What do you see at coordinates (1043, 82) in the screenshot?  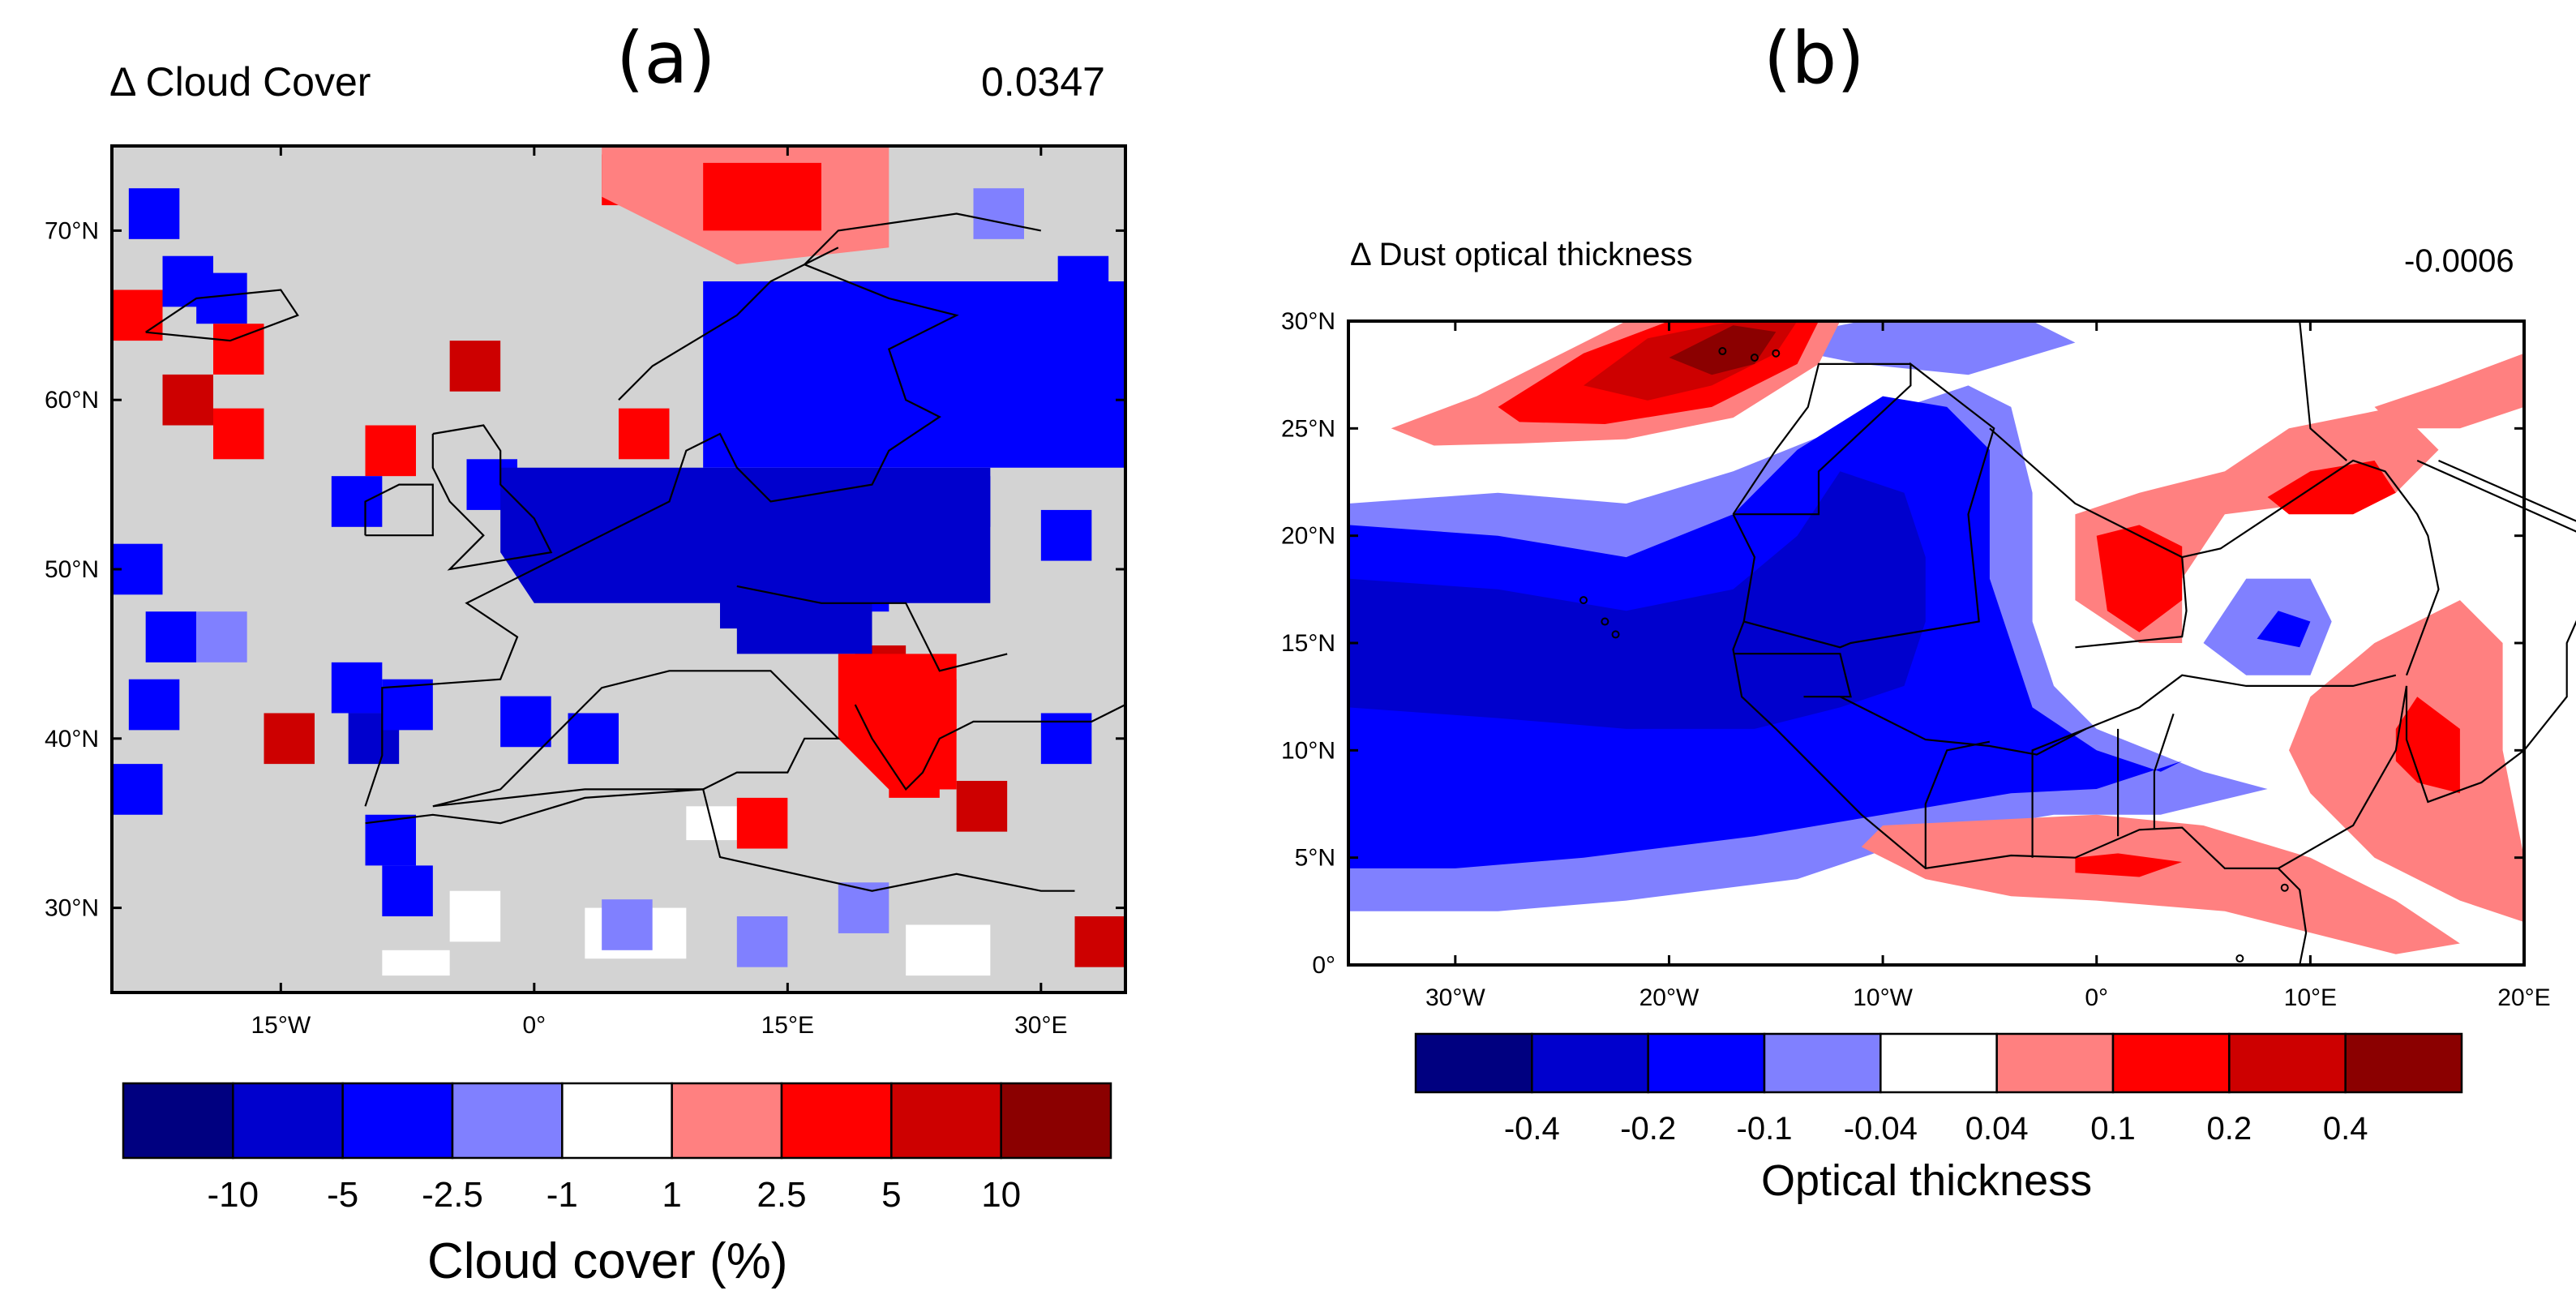 I see `panel-a-global-mean: 0.0347` at bounding box center [1043, 82].